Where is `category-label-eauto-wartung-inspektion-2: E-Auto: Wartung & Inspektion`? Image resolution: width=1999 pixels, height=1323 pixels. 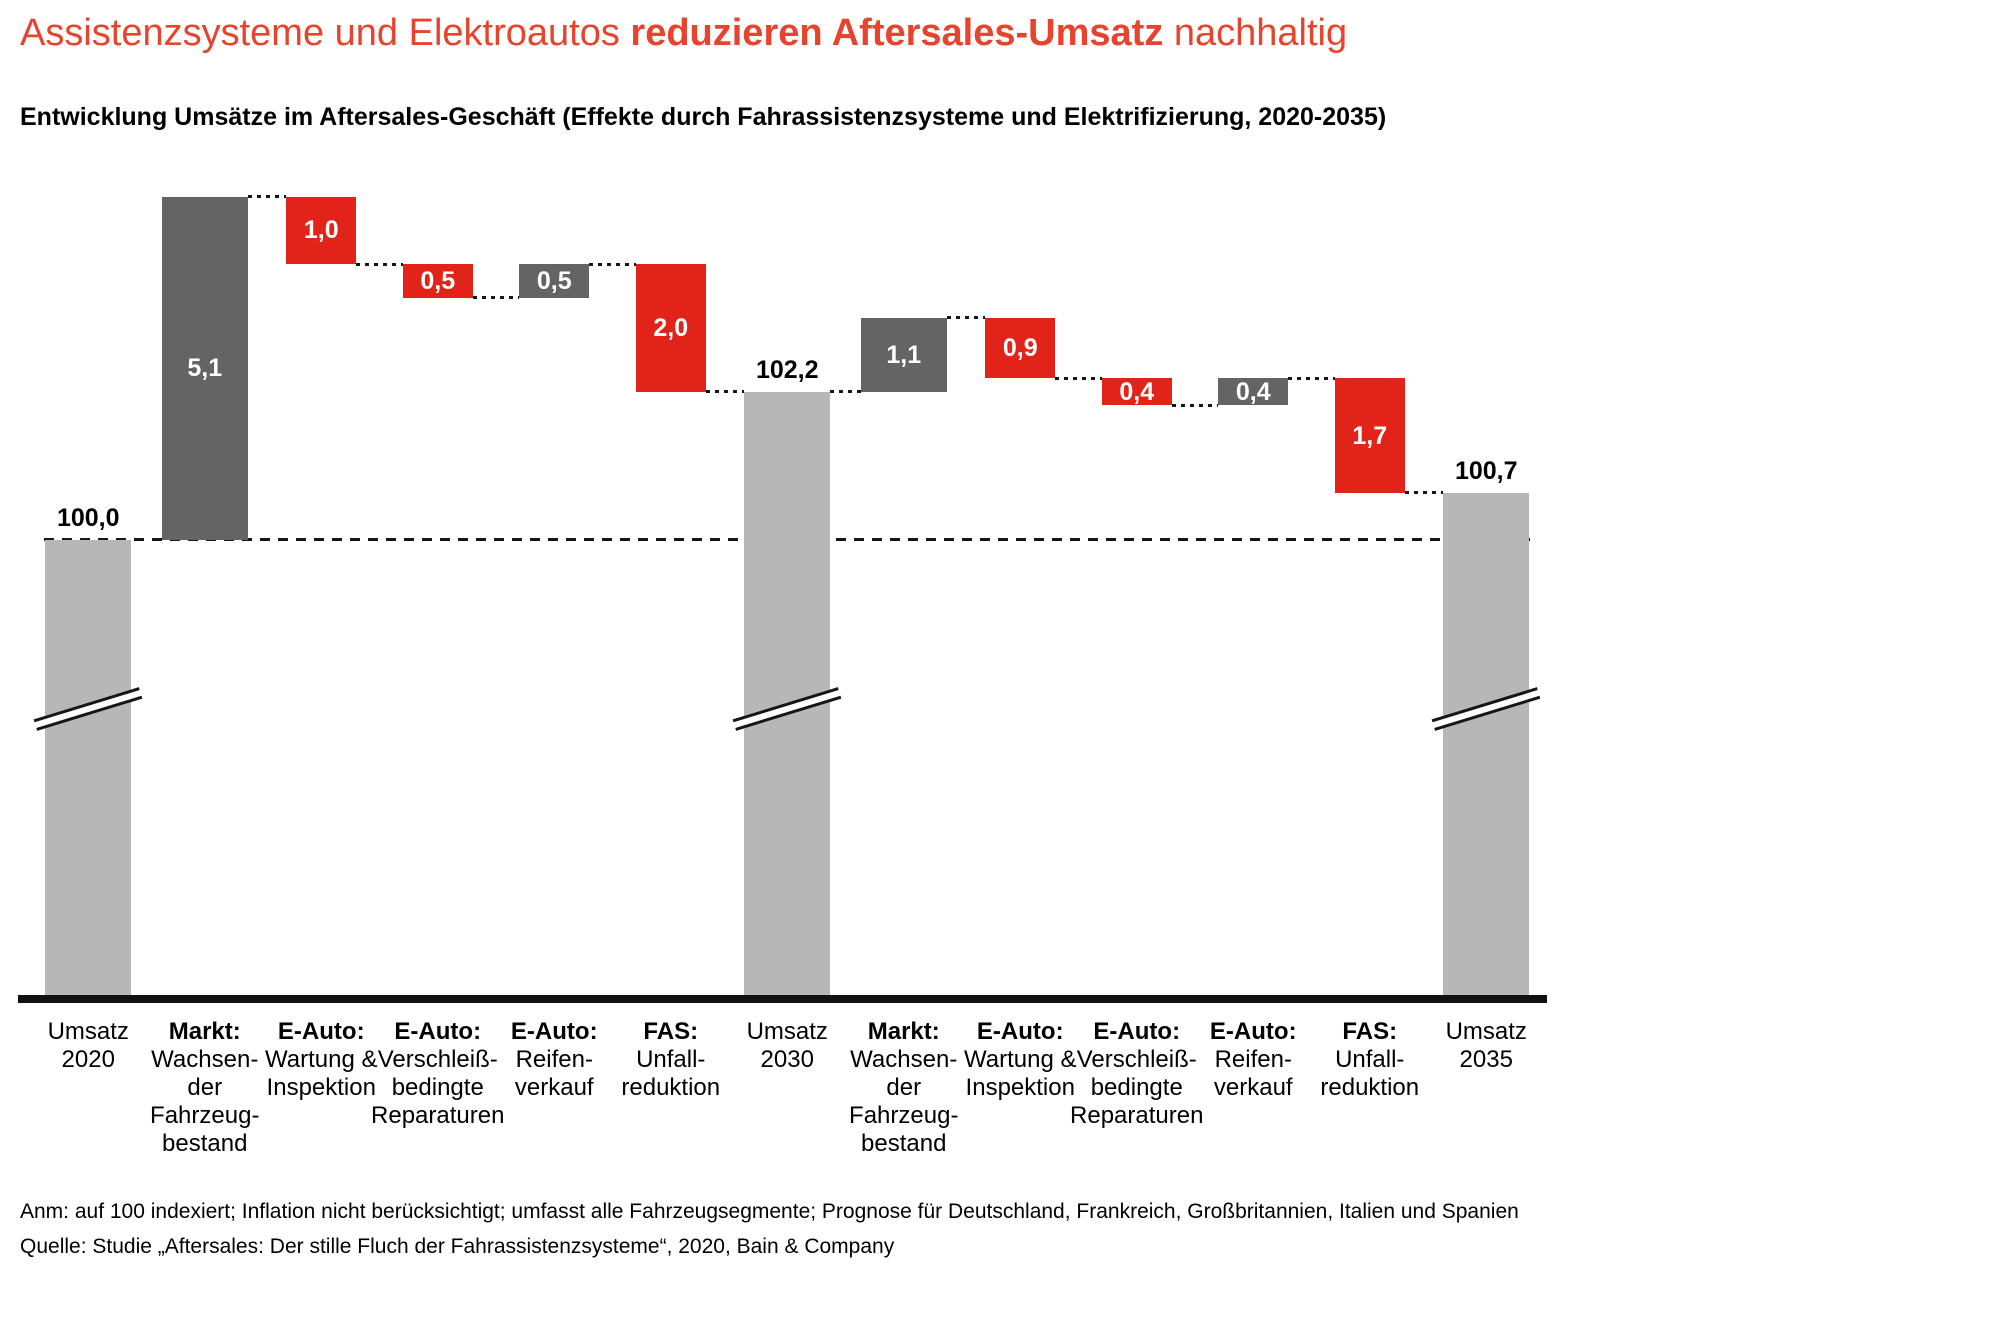
category-label-eauto-wartung-inspektion-2: E-Auto: Wartung & Inspektion is located at coordinates (1020, 1060).